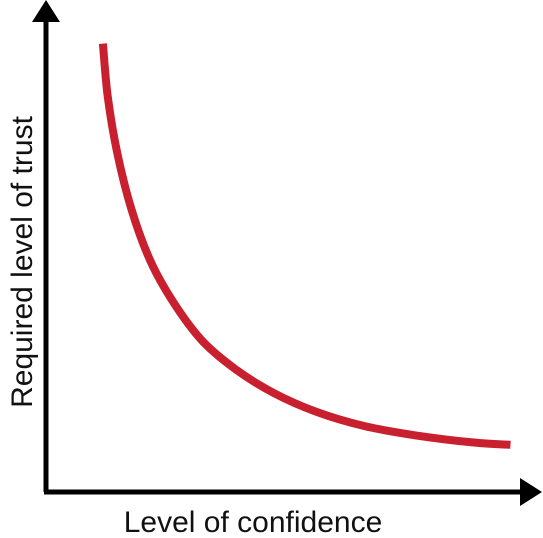 The height and width of the screenshot is (538, 543). What do you see at coordinates (22, 261) in the screenshot?
I see `y-axis-label: Required level of trust` at bounding box center [22, 261].